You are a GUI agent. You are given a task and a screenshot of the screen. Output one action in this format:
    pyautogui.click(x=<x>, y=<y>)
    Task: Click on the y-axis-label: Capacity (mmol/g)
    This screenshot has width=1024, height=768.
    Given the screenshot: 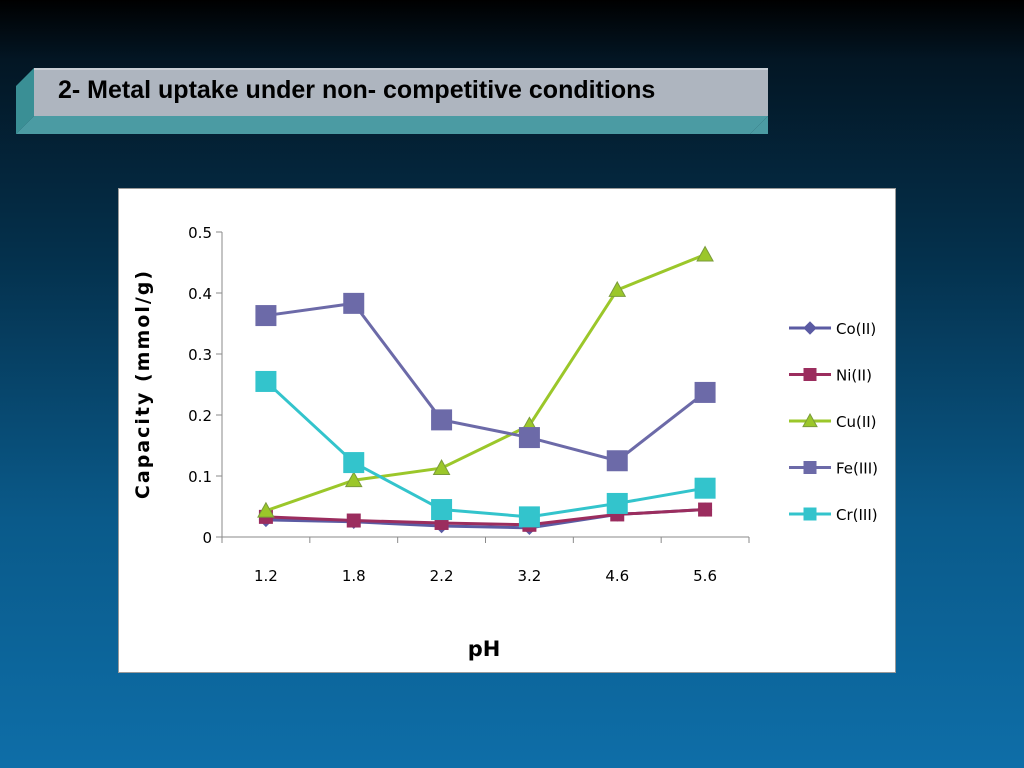 What is the action you would take?
    pyautogui.click(x=143, y=384)
    